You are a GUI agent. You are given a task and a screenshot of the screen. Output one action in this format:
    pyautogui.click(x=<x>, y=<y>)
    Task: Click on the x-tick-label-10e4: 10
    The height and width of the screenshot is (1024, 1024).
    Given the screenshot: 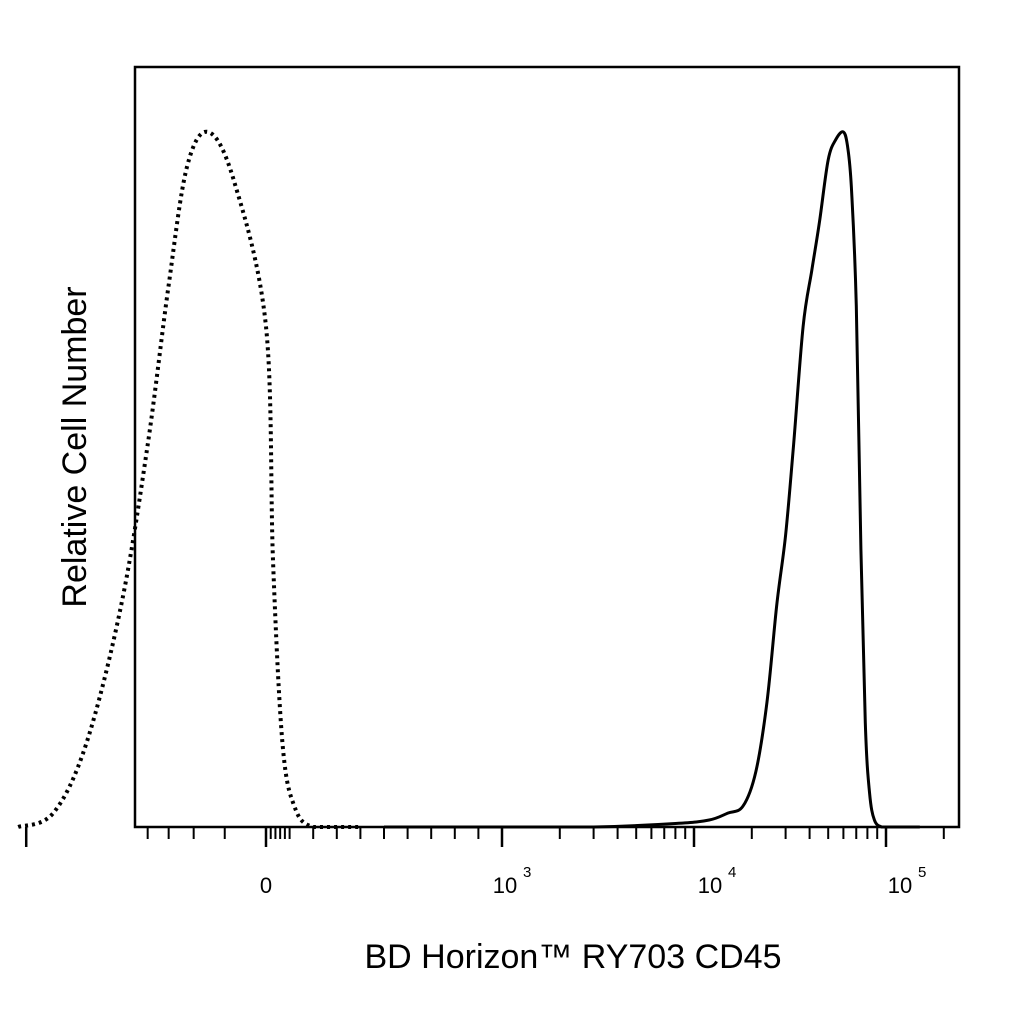 What is the action you would take?
    pyautogui.click(x=710, y=885)
    